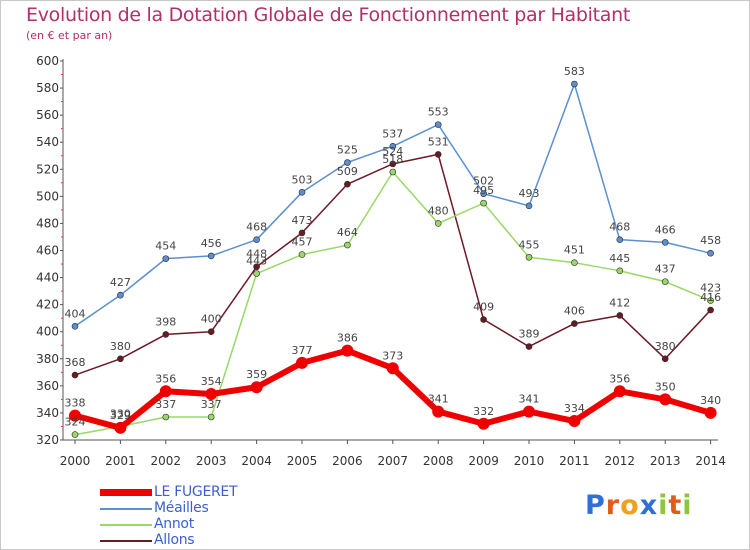 This screenshot has width=750, height=550. I want to click on data-label-allons: 448, so click(256, 254).